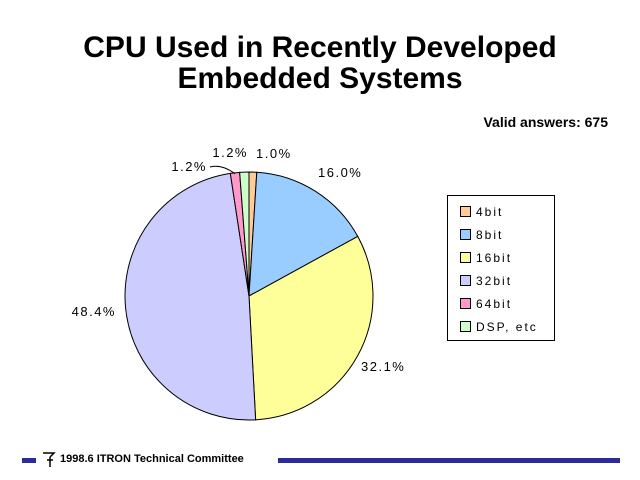 The width and height of the screenshot is (640, 480). I want to click on slice-label-16bit: 32.1%, so click(383, 366).